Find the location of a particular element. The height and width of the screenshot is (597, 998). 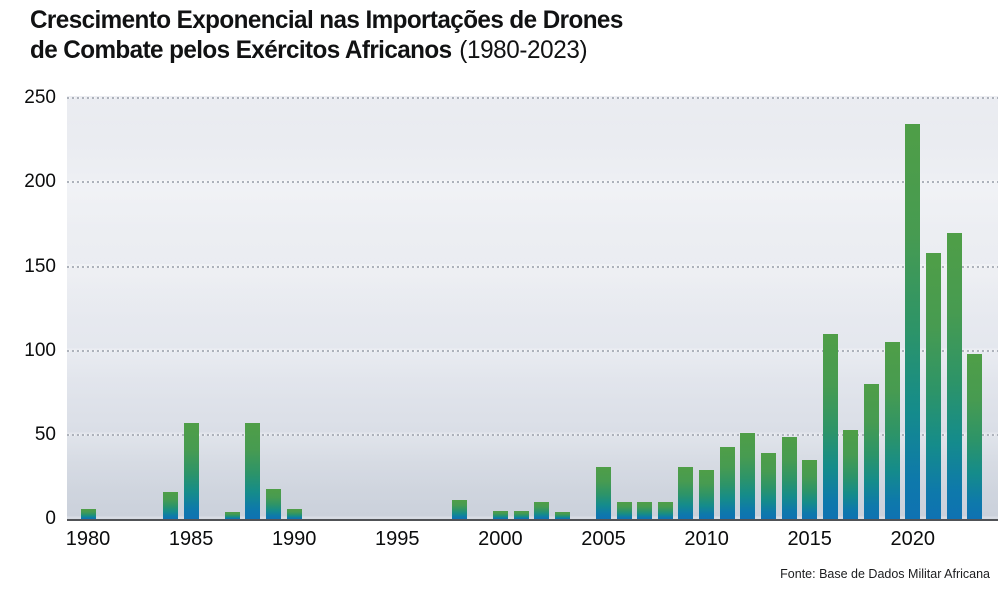

bar-2000 is located at coordinates (500, 515).